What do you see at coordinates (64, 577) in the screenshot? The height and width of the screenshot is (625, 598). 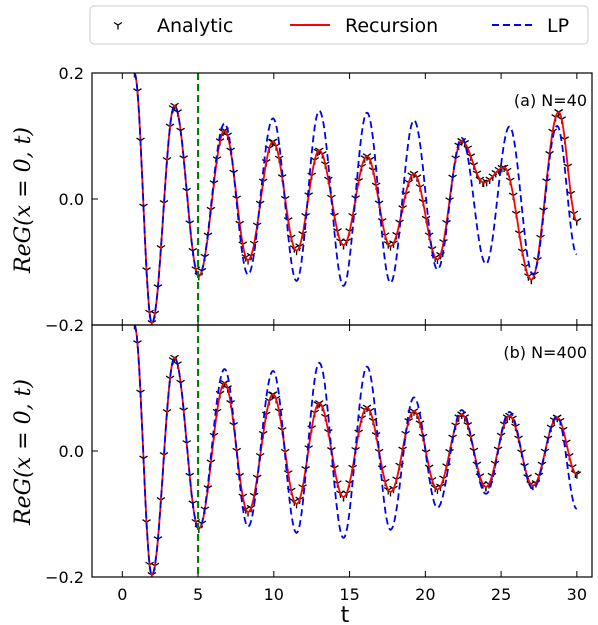 I see `panel-b-ytick: −0.2` at bounding box center [64, 577].